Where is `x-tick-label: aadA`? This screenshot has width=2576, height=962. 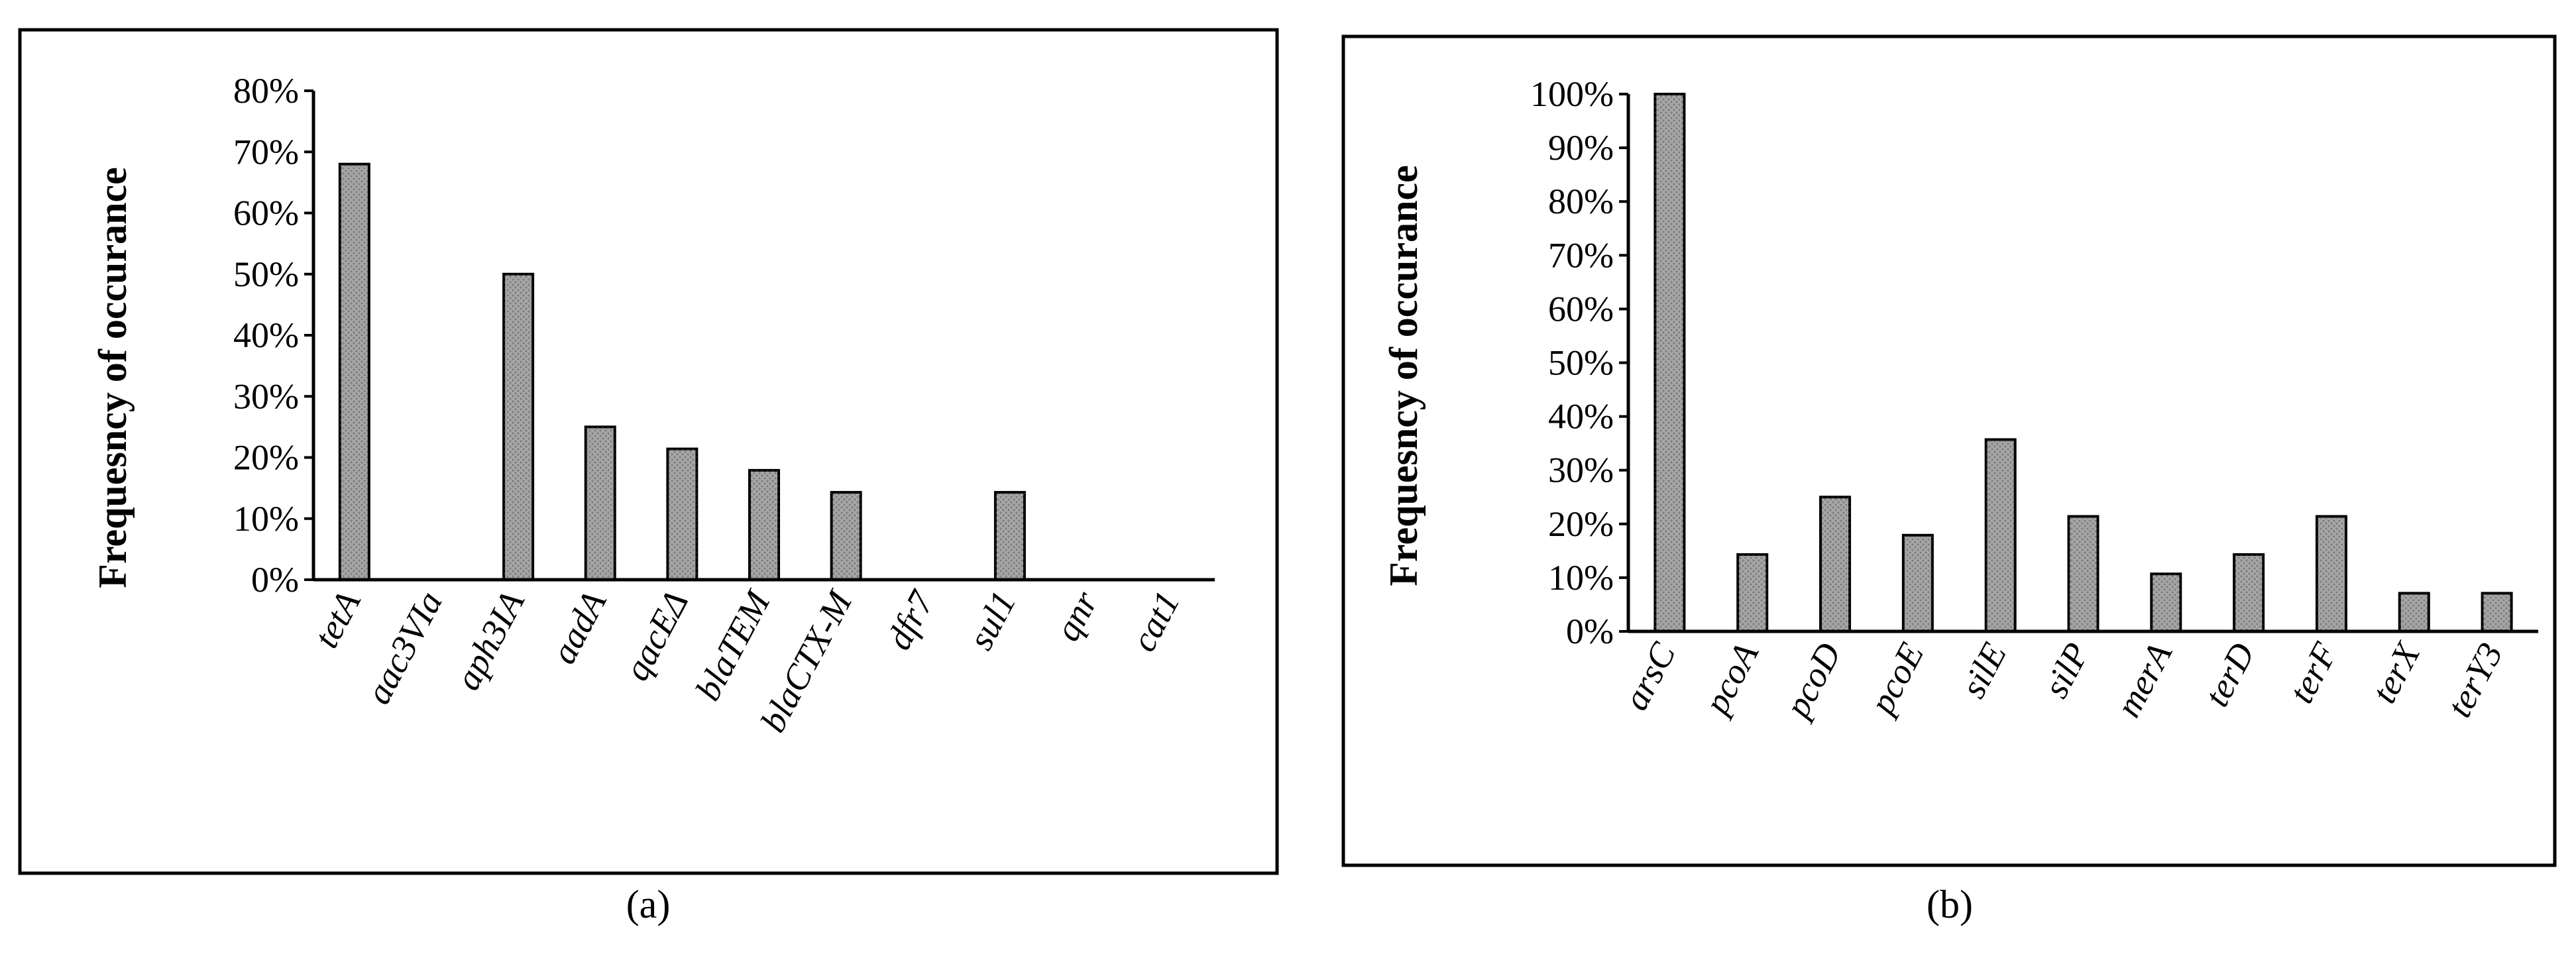 x-tick-label: aadA is located at coordinates (578, 627).